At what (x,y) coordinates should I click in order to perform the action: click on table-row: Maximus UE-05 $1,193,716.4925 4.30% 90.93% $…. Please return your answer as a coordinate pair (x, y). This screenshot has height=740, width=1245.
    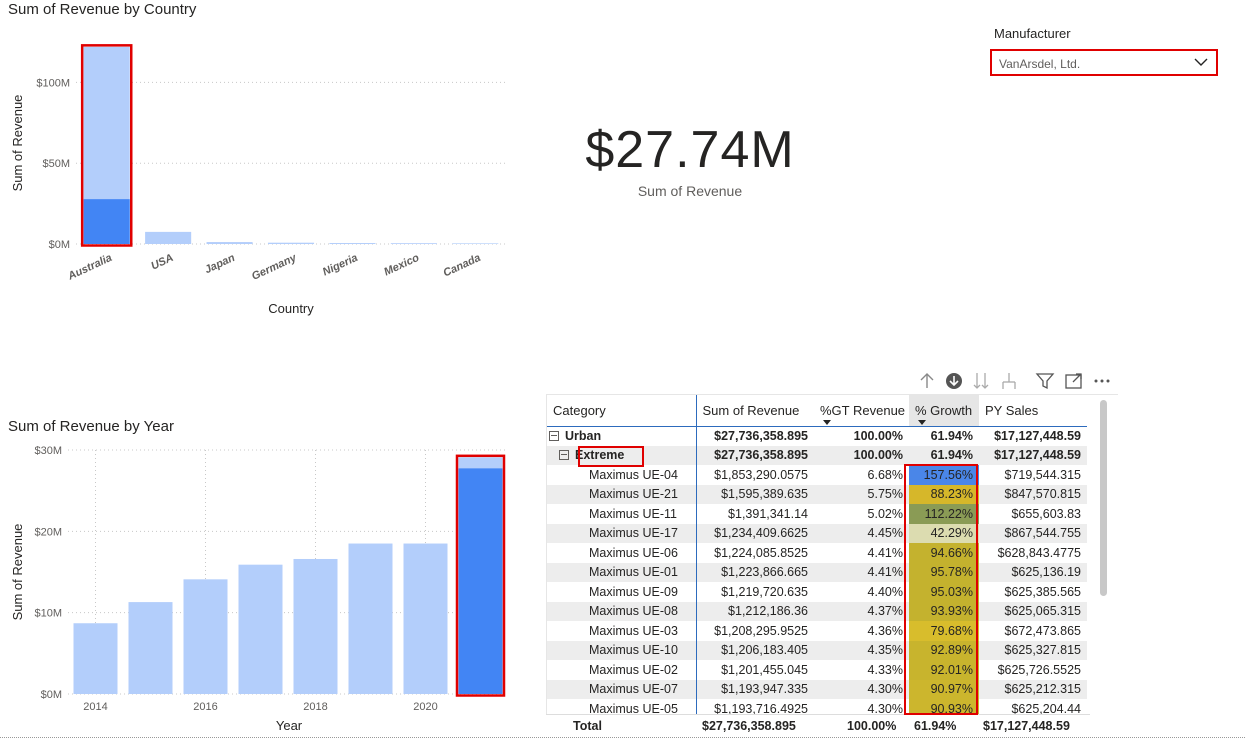
    Looking at the image, I should click on (817, 709).